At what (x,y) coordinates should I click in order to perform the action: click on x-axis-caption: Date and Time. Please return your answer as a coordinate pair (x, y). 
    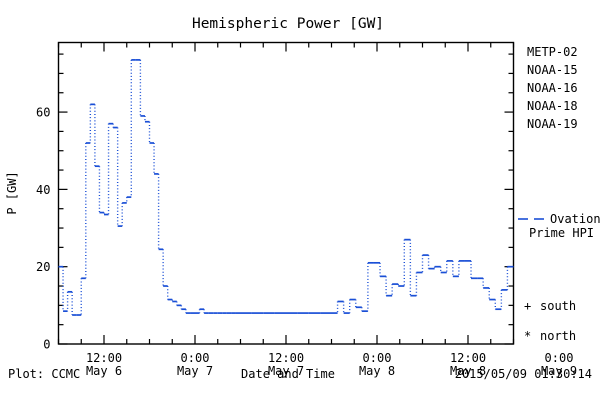
    Looking at the image, I should click on (288, 374).